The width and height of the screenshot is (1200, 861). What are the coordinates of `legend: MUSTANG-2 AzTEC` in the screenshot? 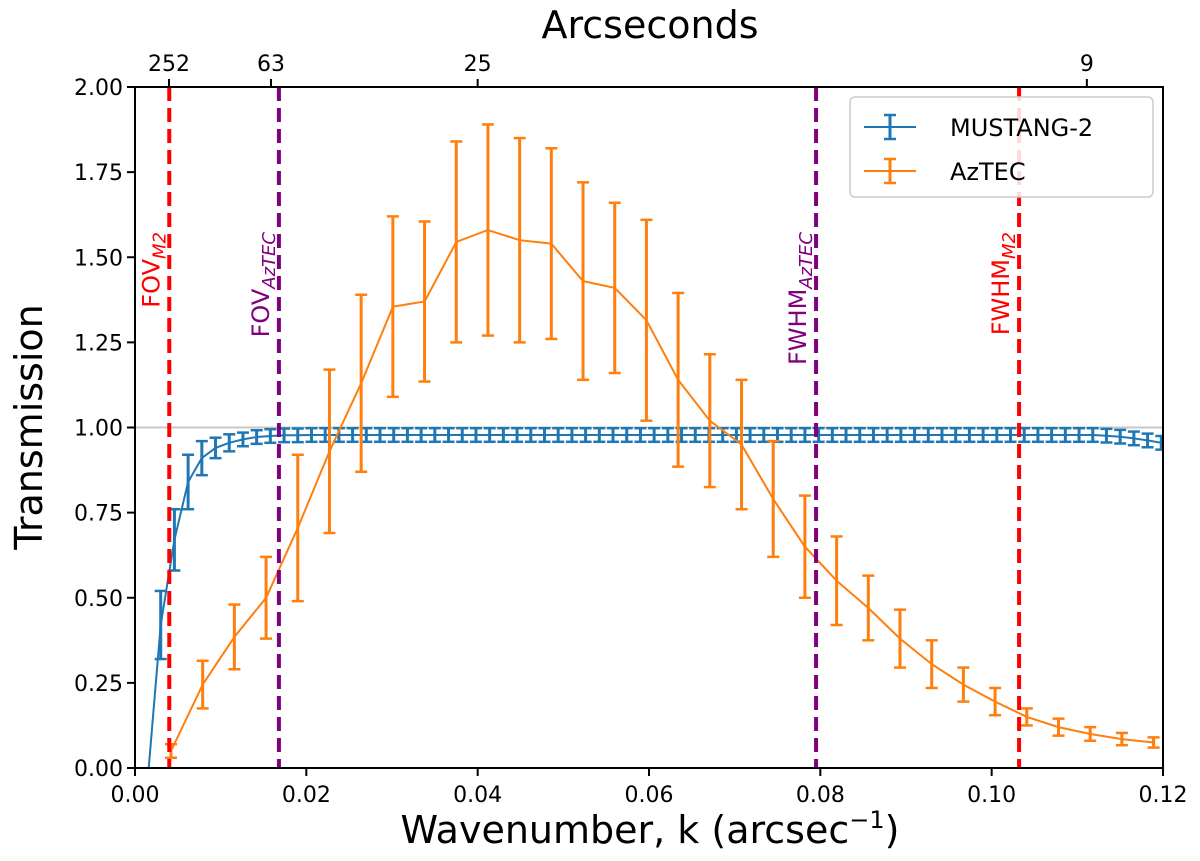 It's located at (1001, 147).